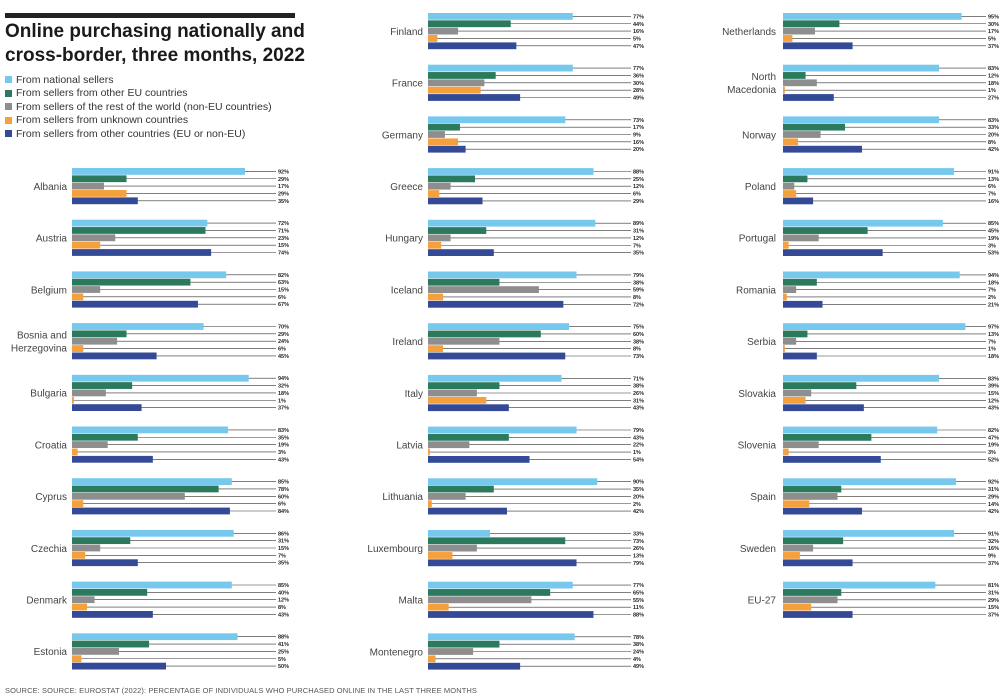  What do you see at coordinates (759, 135) in the screenshot?
I see `country-label-norway: Norway` at bounding box center [759, 135].